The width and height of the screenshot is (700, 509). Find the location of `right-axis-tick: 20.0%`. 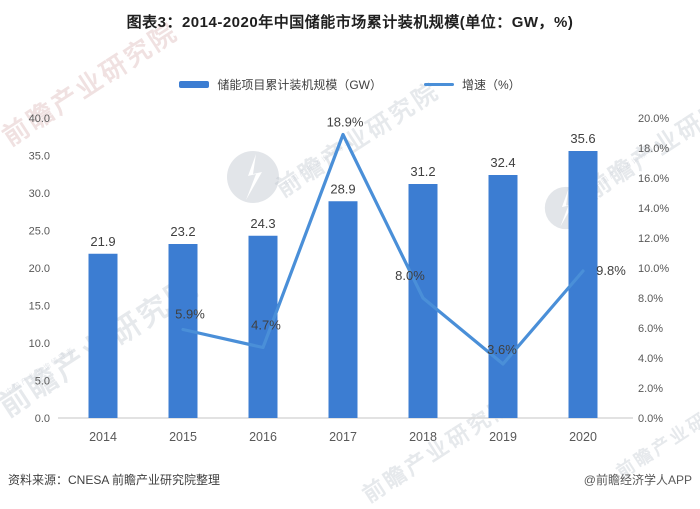

right-axis-tick: 20.0% is located at coordinates (653, 119).